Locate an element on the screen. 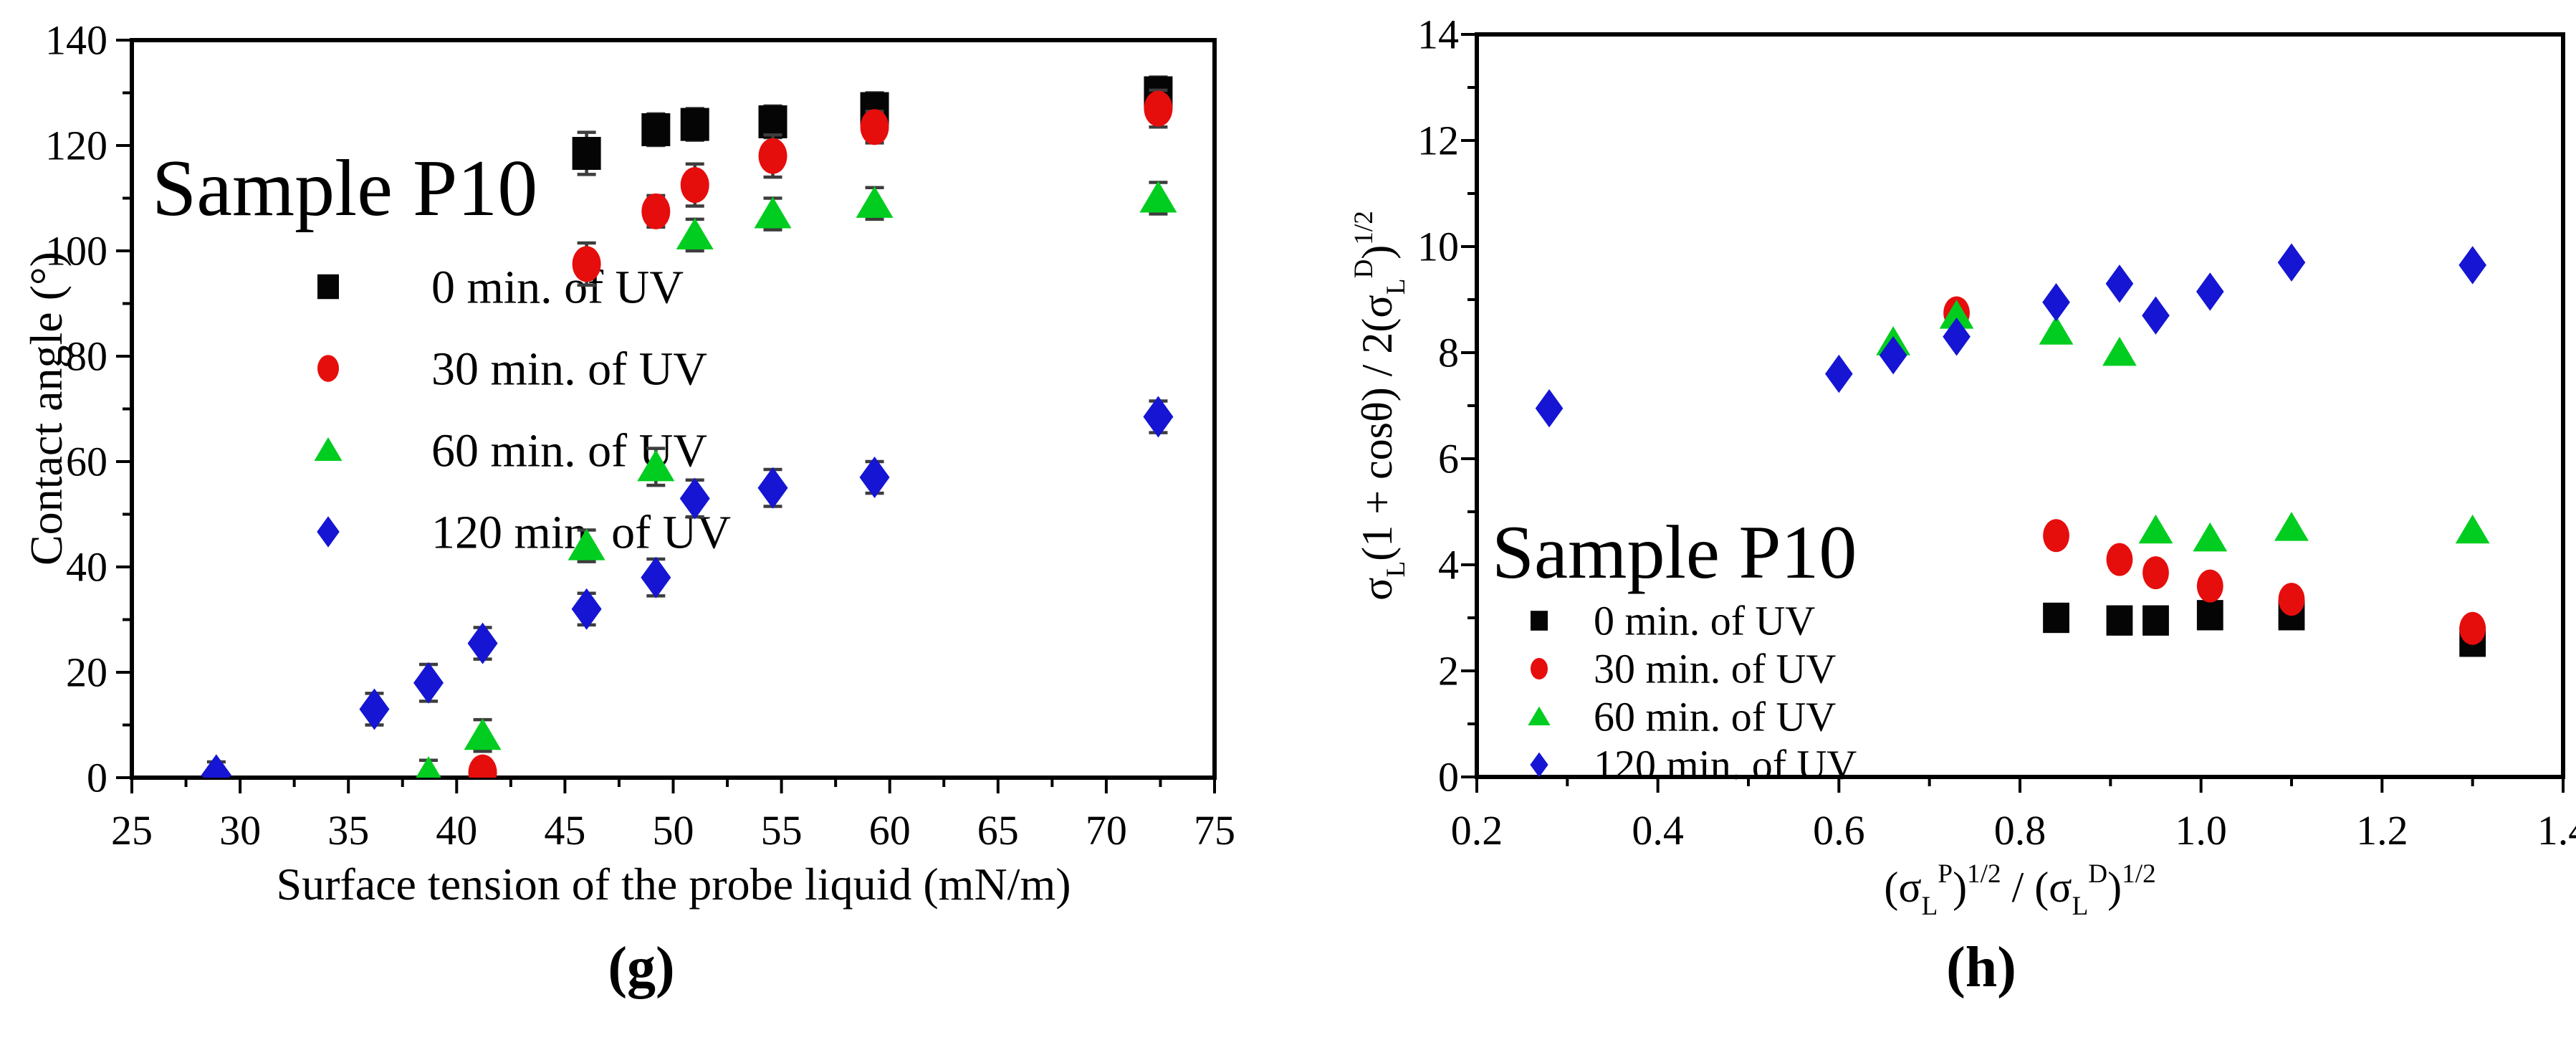  y-tick-label: 140 is located at coordinates (76, 40).